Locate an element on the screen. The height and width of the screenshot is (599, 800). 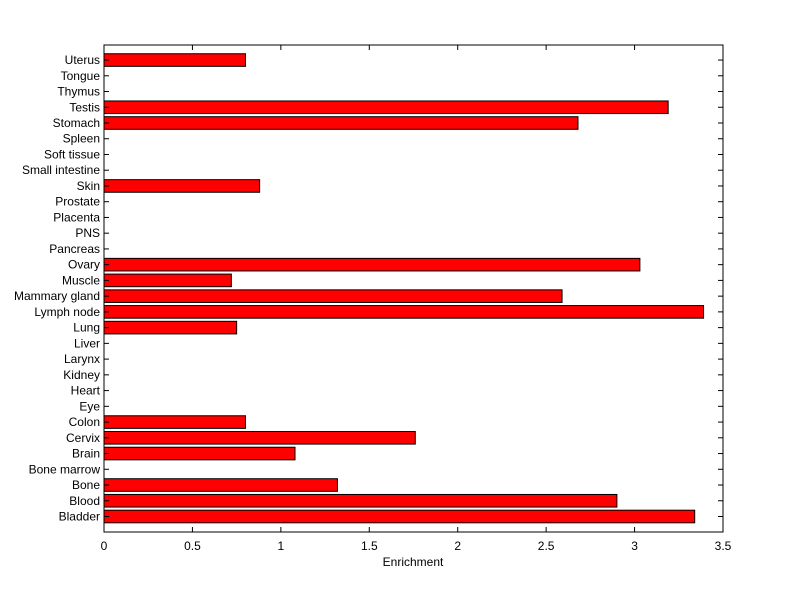
bar-mammary-gland is located at coordinates (333, 296).